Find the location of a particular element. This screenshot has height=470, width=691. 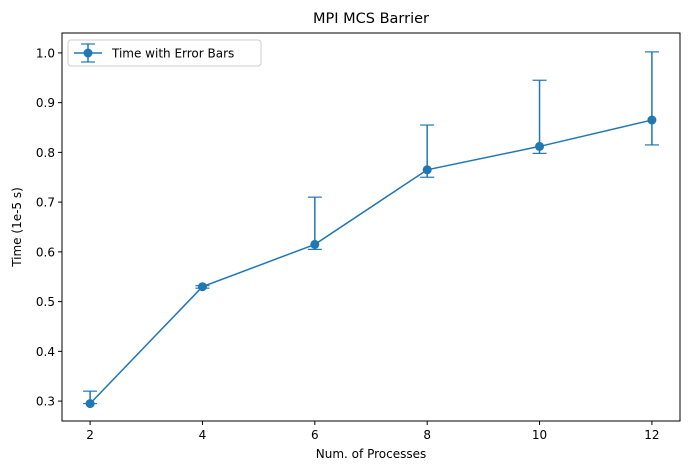

y-tick-label: 0.4 is located at coordinates (45, 352).